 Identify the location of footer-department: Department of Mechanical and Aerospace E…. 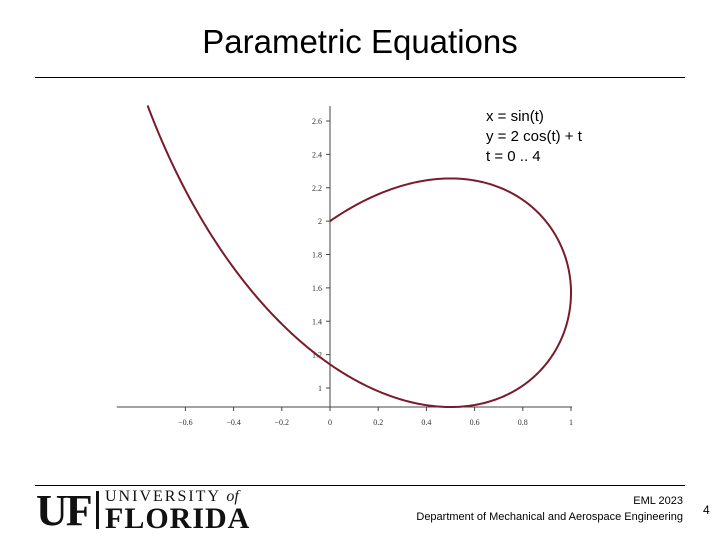
(549, 517).